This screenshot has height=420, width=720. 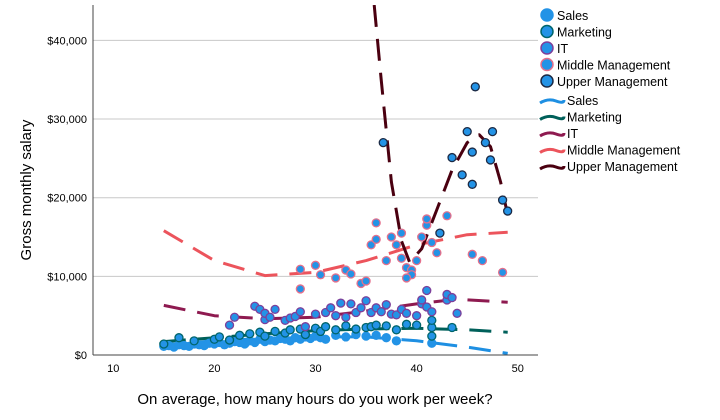 What do you see at coordinates (67, 277) in the screenshot?
I see `y-tick-label: $10,000` at bounding box center [67, 277].